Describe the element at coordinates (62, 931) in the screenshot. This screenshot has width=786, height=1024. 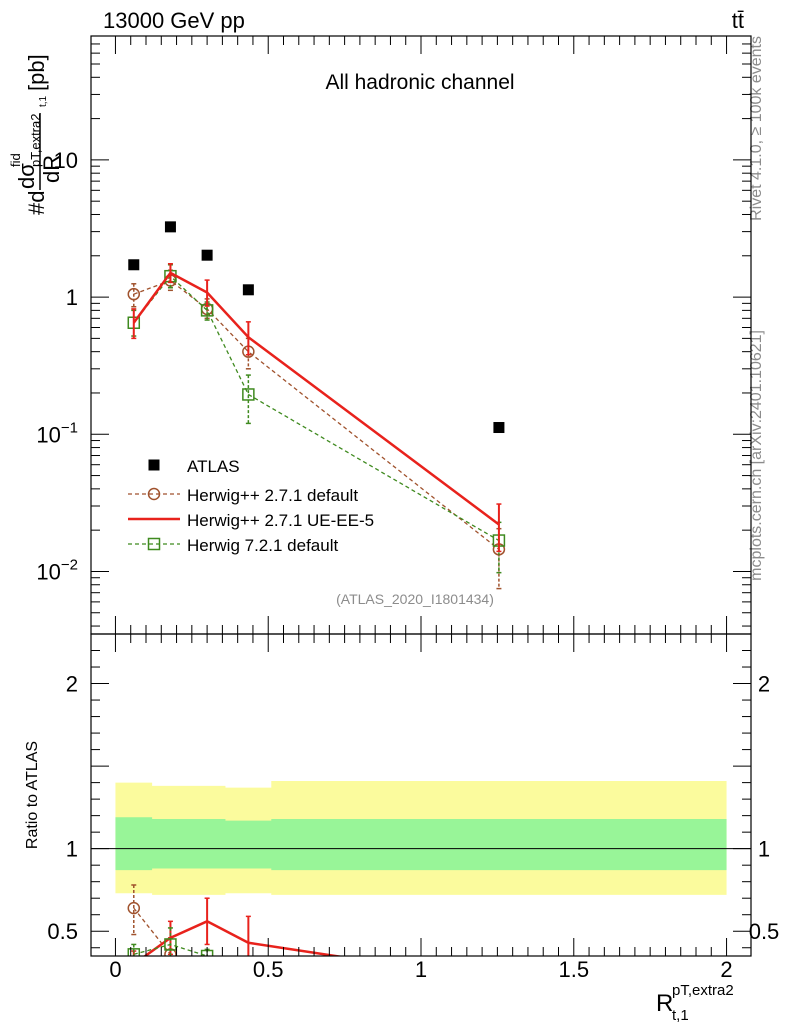
I see `ratio-y-tick-label-left: 0.5` at that location.